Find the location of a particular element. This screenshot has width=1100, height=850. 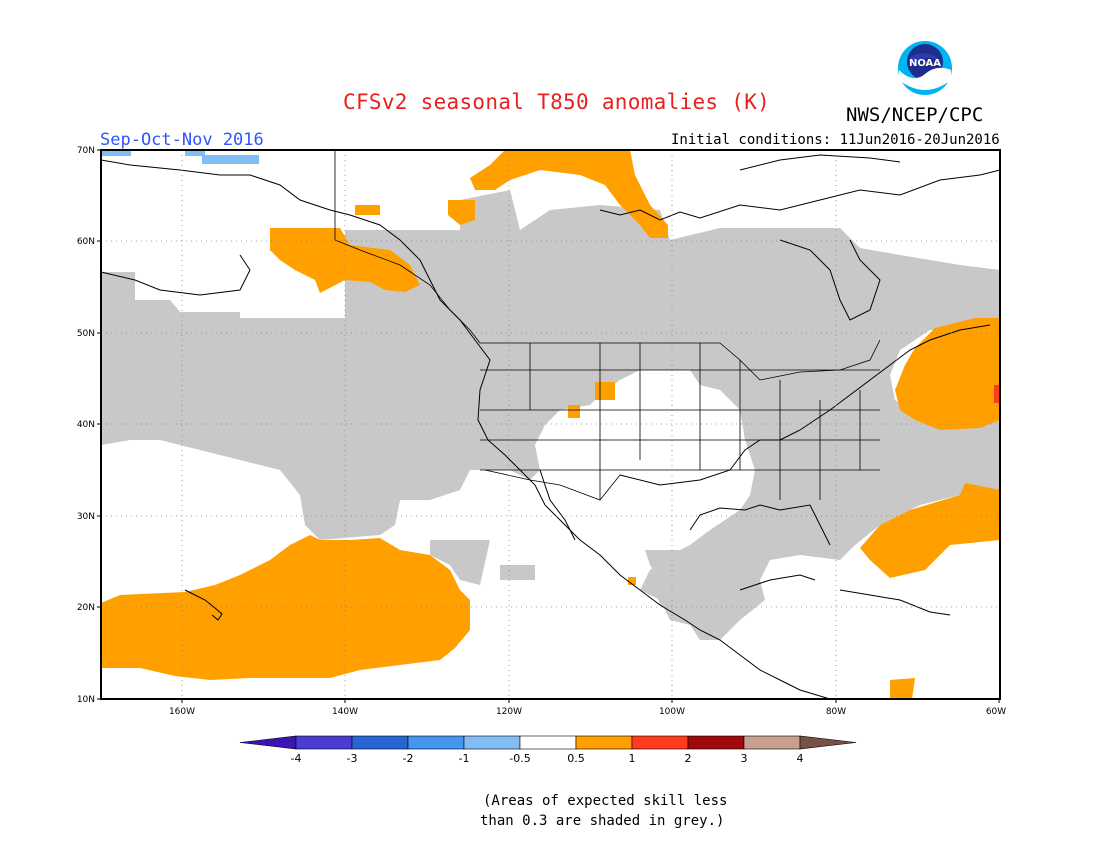

lon-labels: 160W 140W 120W 100W 80W 60W is located at coordinates (587, 712).